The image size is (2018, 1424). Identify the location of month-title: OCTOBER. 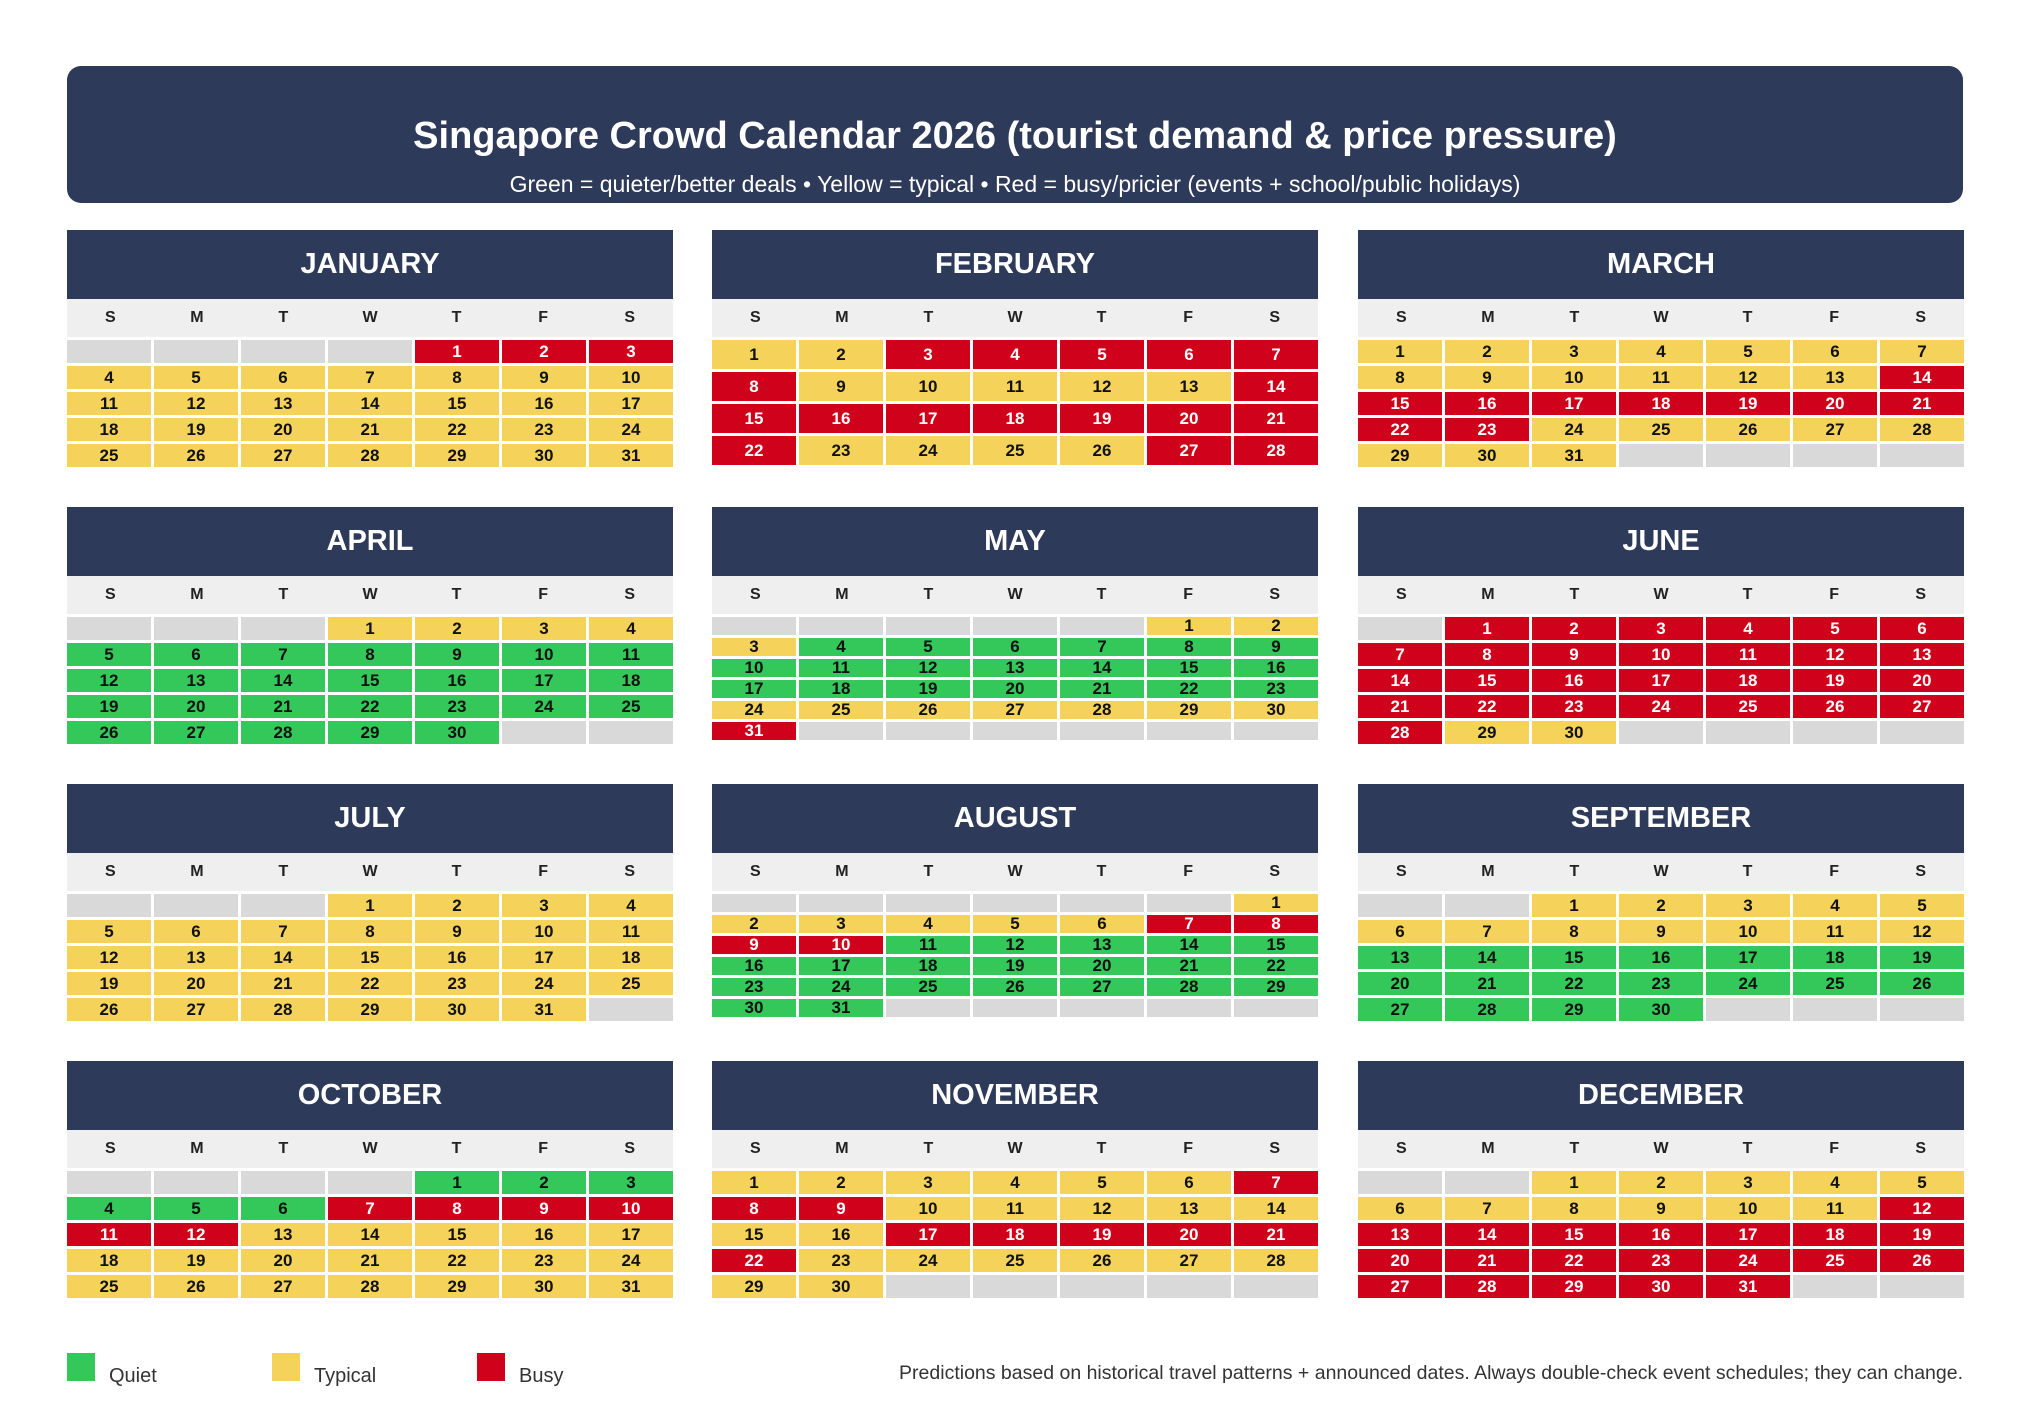
(370, 1095).